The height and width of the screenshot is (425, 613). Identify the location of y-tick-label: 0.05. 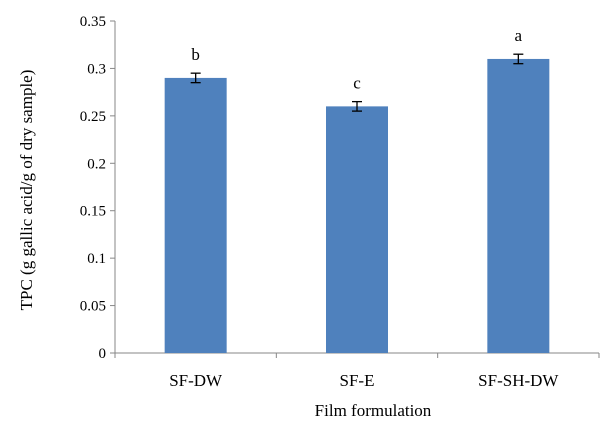
(93, 307).